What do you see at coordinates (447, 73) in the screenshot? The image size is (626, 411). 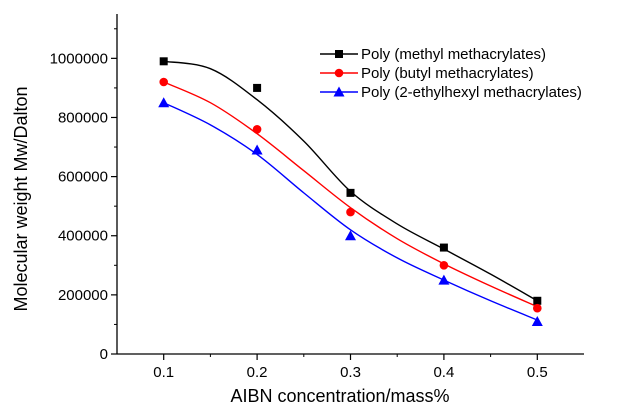 I see `legend-2-label: Poly (butyl methacrylates)` at bounding box center [447, 73].